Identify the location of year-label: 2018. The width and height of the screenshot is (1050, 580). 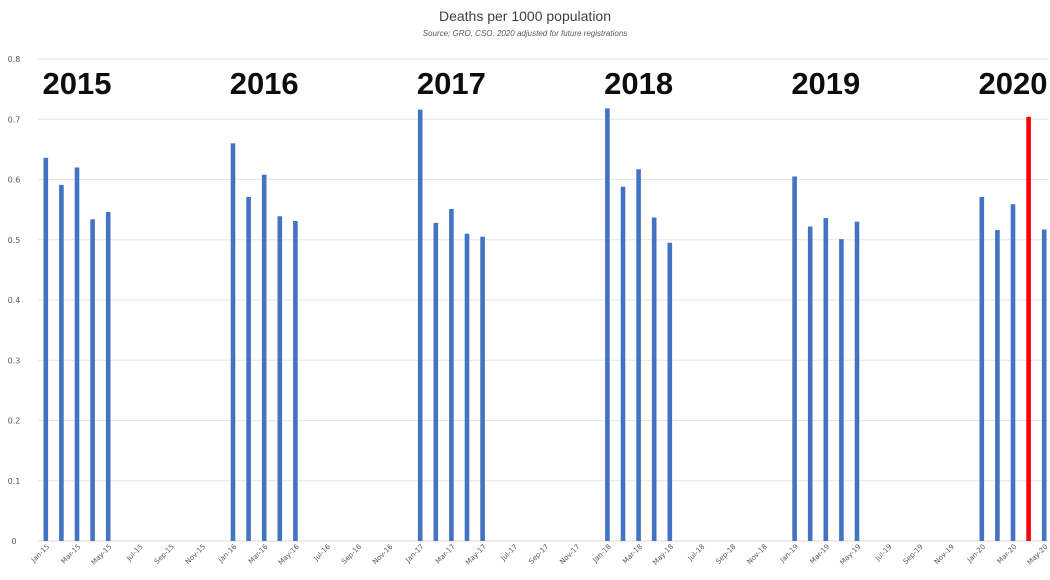
(638, 83).